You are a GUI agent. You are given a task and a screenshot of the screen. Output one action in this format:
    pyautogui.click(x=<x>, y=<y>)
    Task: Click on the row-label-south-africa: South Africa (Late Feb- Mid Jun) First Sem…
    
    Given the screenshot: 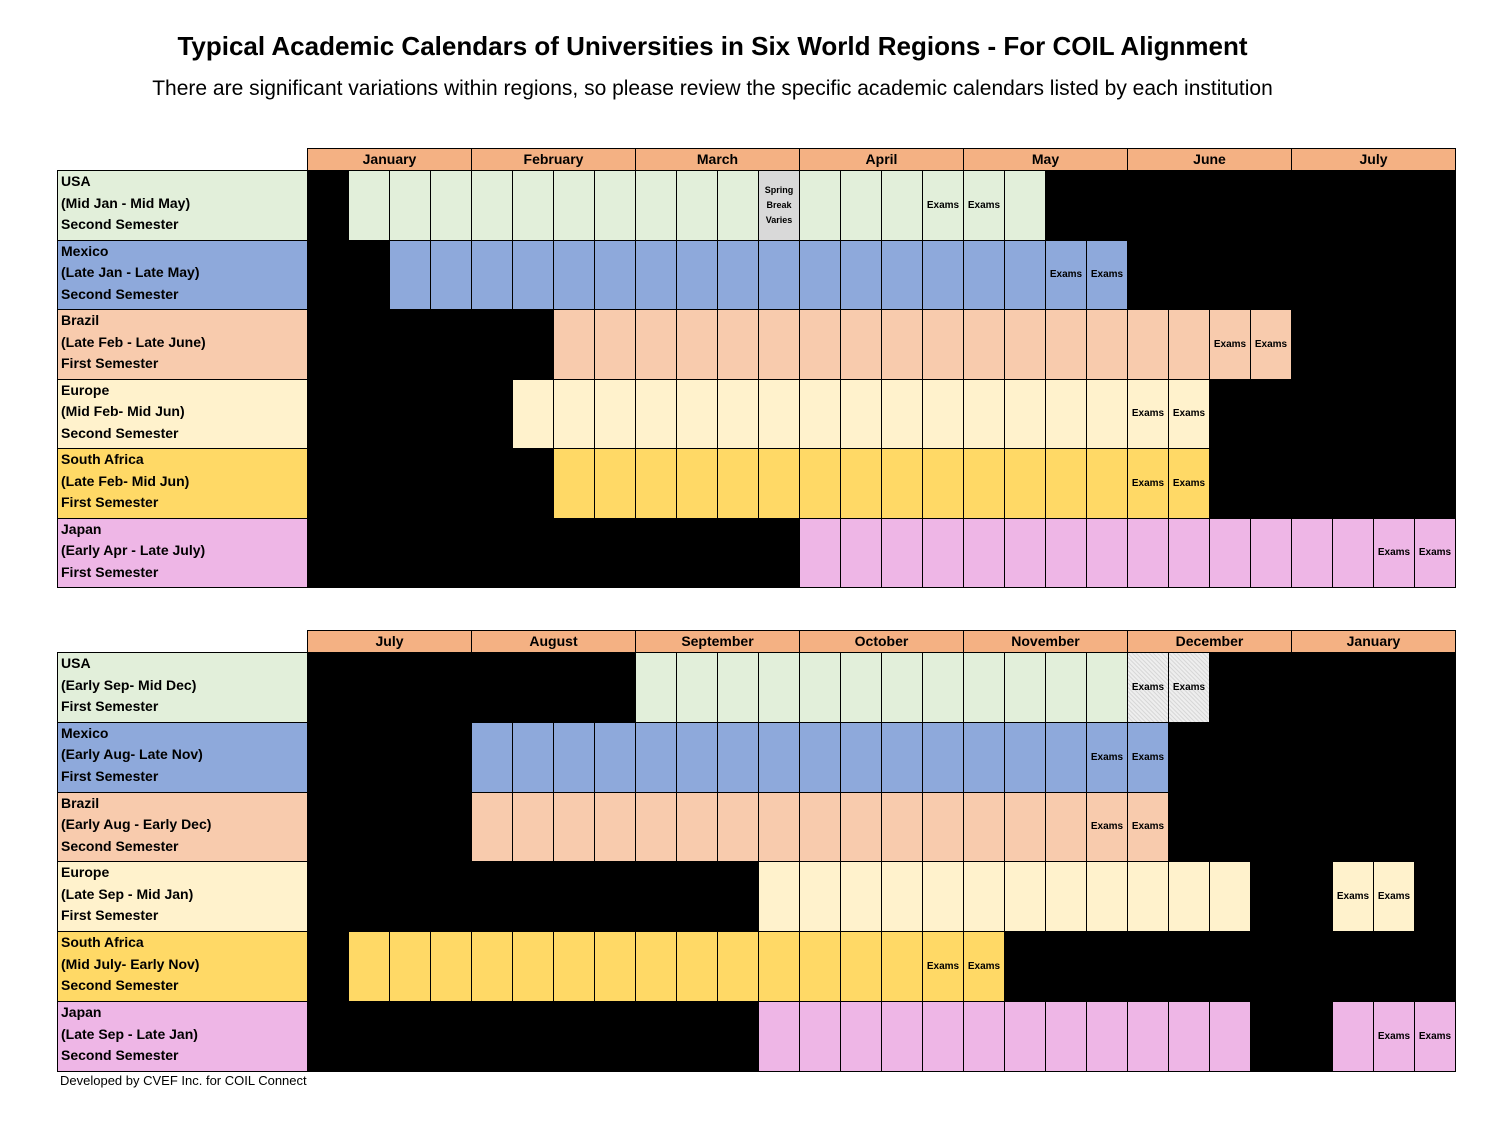 What is the action you would take?
    pyautogui.click(x=182, y=483)
    